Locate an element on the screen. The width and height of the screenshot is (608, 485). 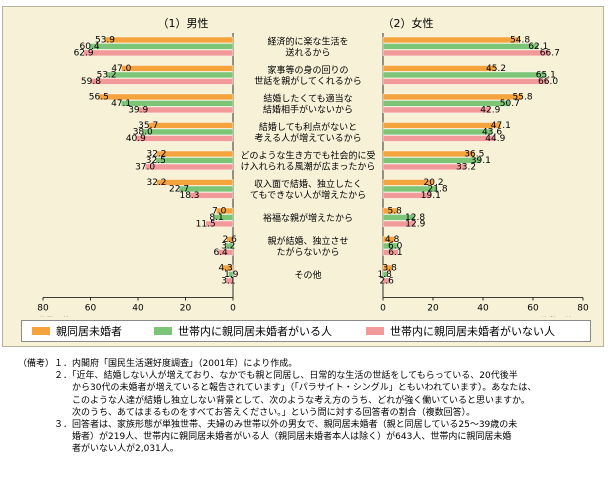
data-label: 65.1 is located at coordinates (546, 76).